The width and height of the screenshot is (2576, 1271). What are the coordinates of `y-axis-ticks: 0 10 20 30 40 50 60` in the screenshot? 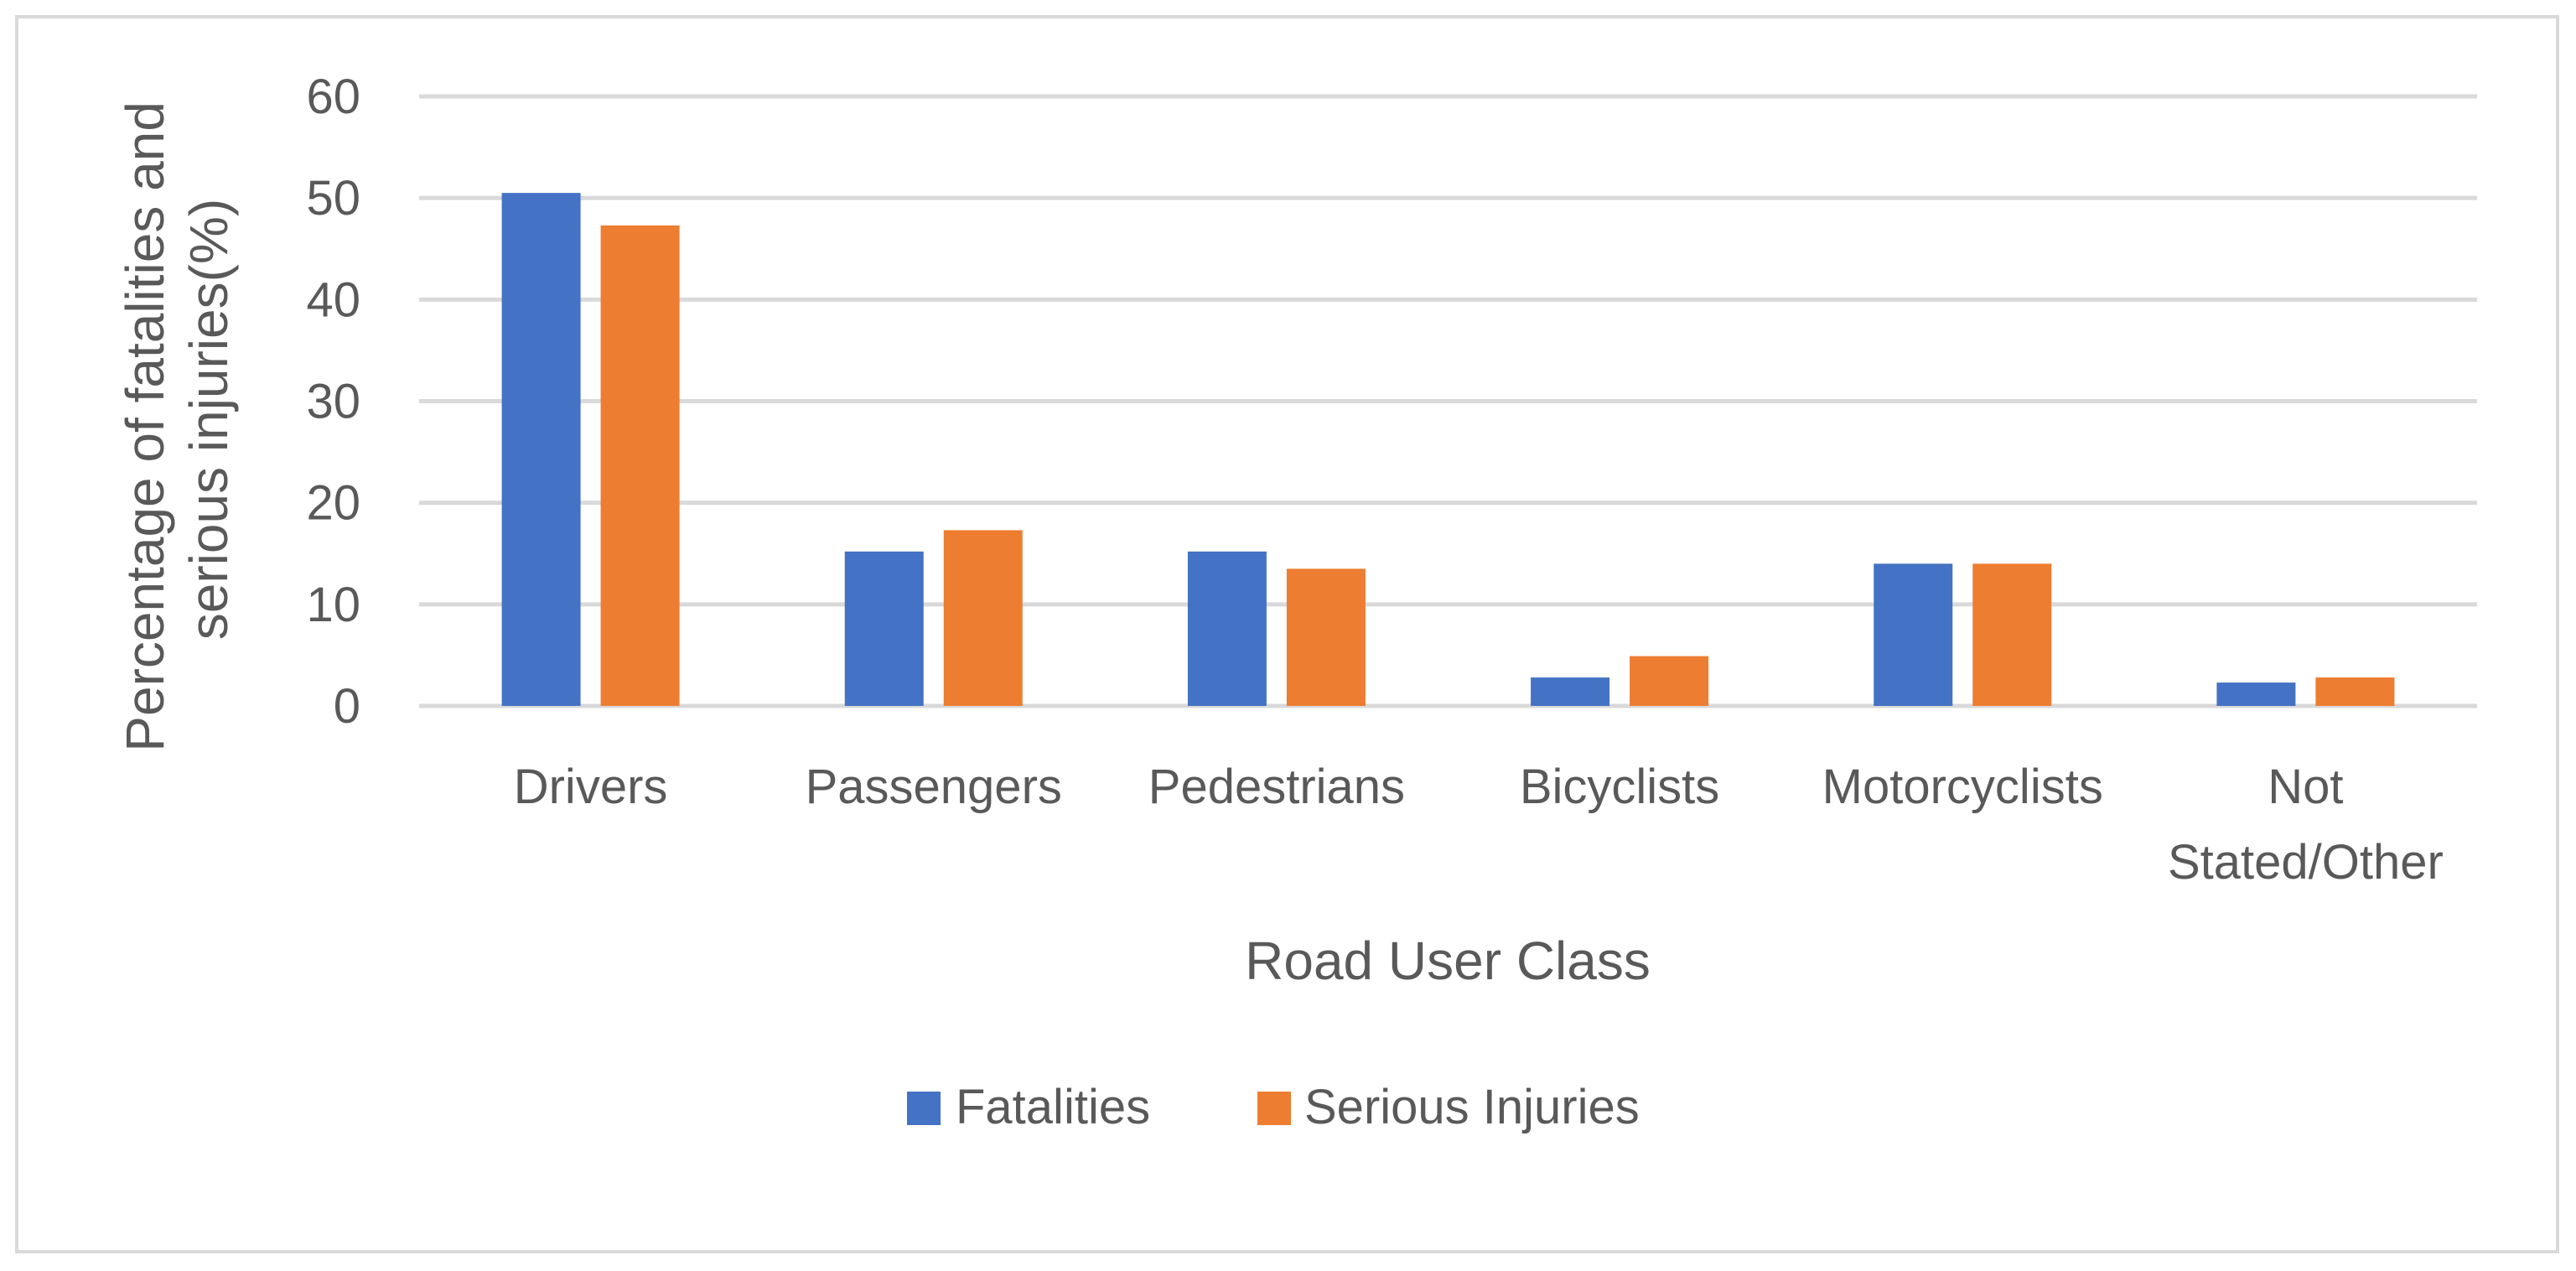 It's located at (333, 402).